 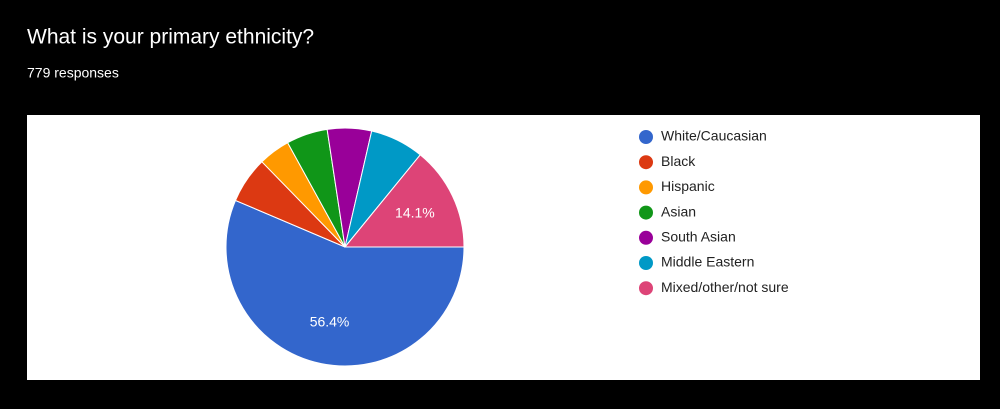 What do you see at coordinates (415, 213) in the screenshot?
I see `slice-label: 14.1%` at bounding box center [415, 213].